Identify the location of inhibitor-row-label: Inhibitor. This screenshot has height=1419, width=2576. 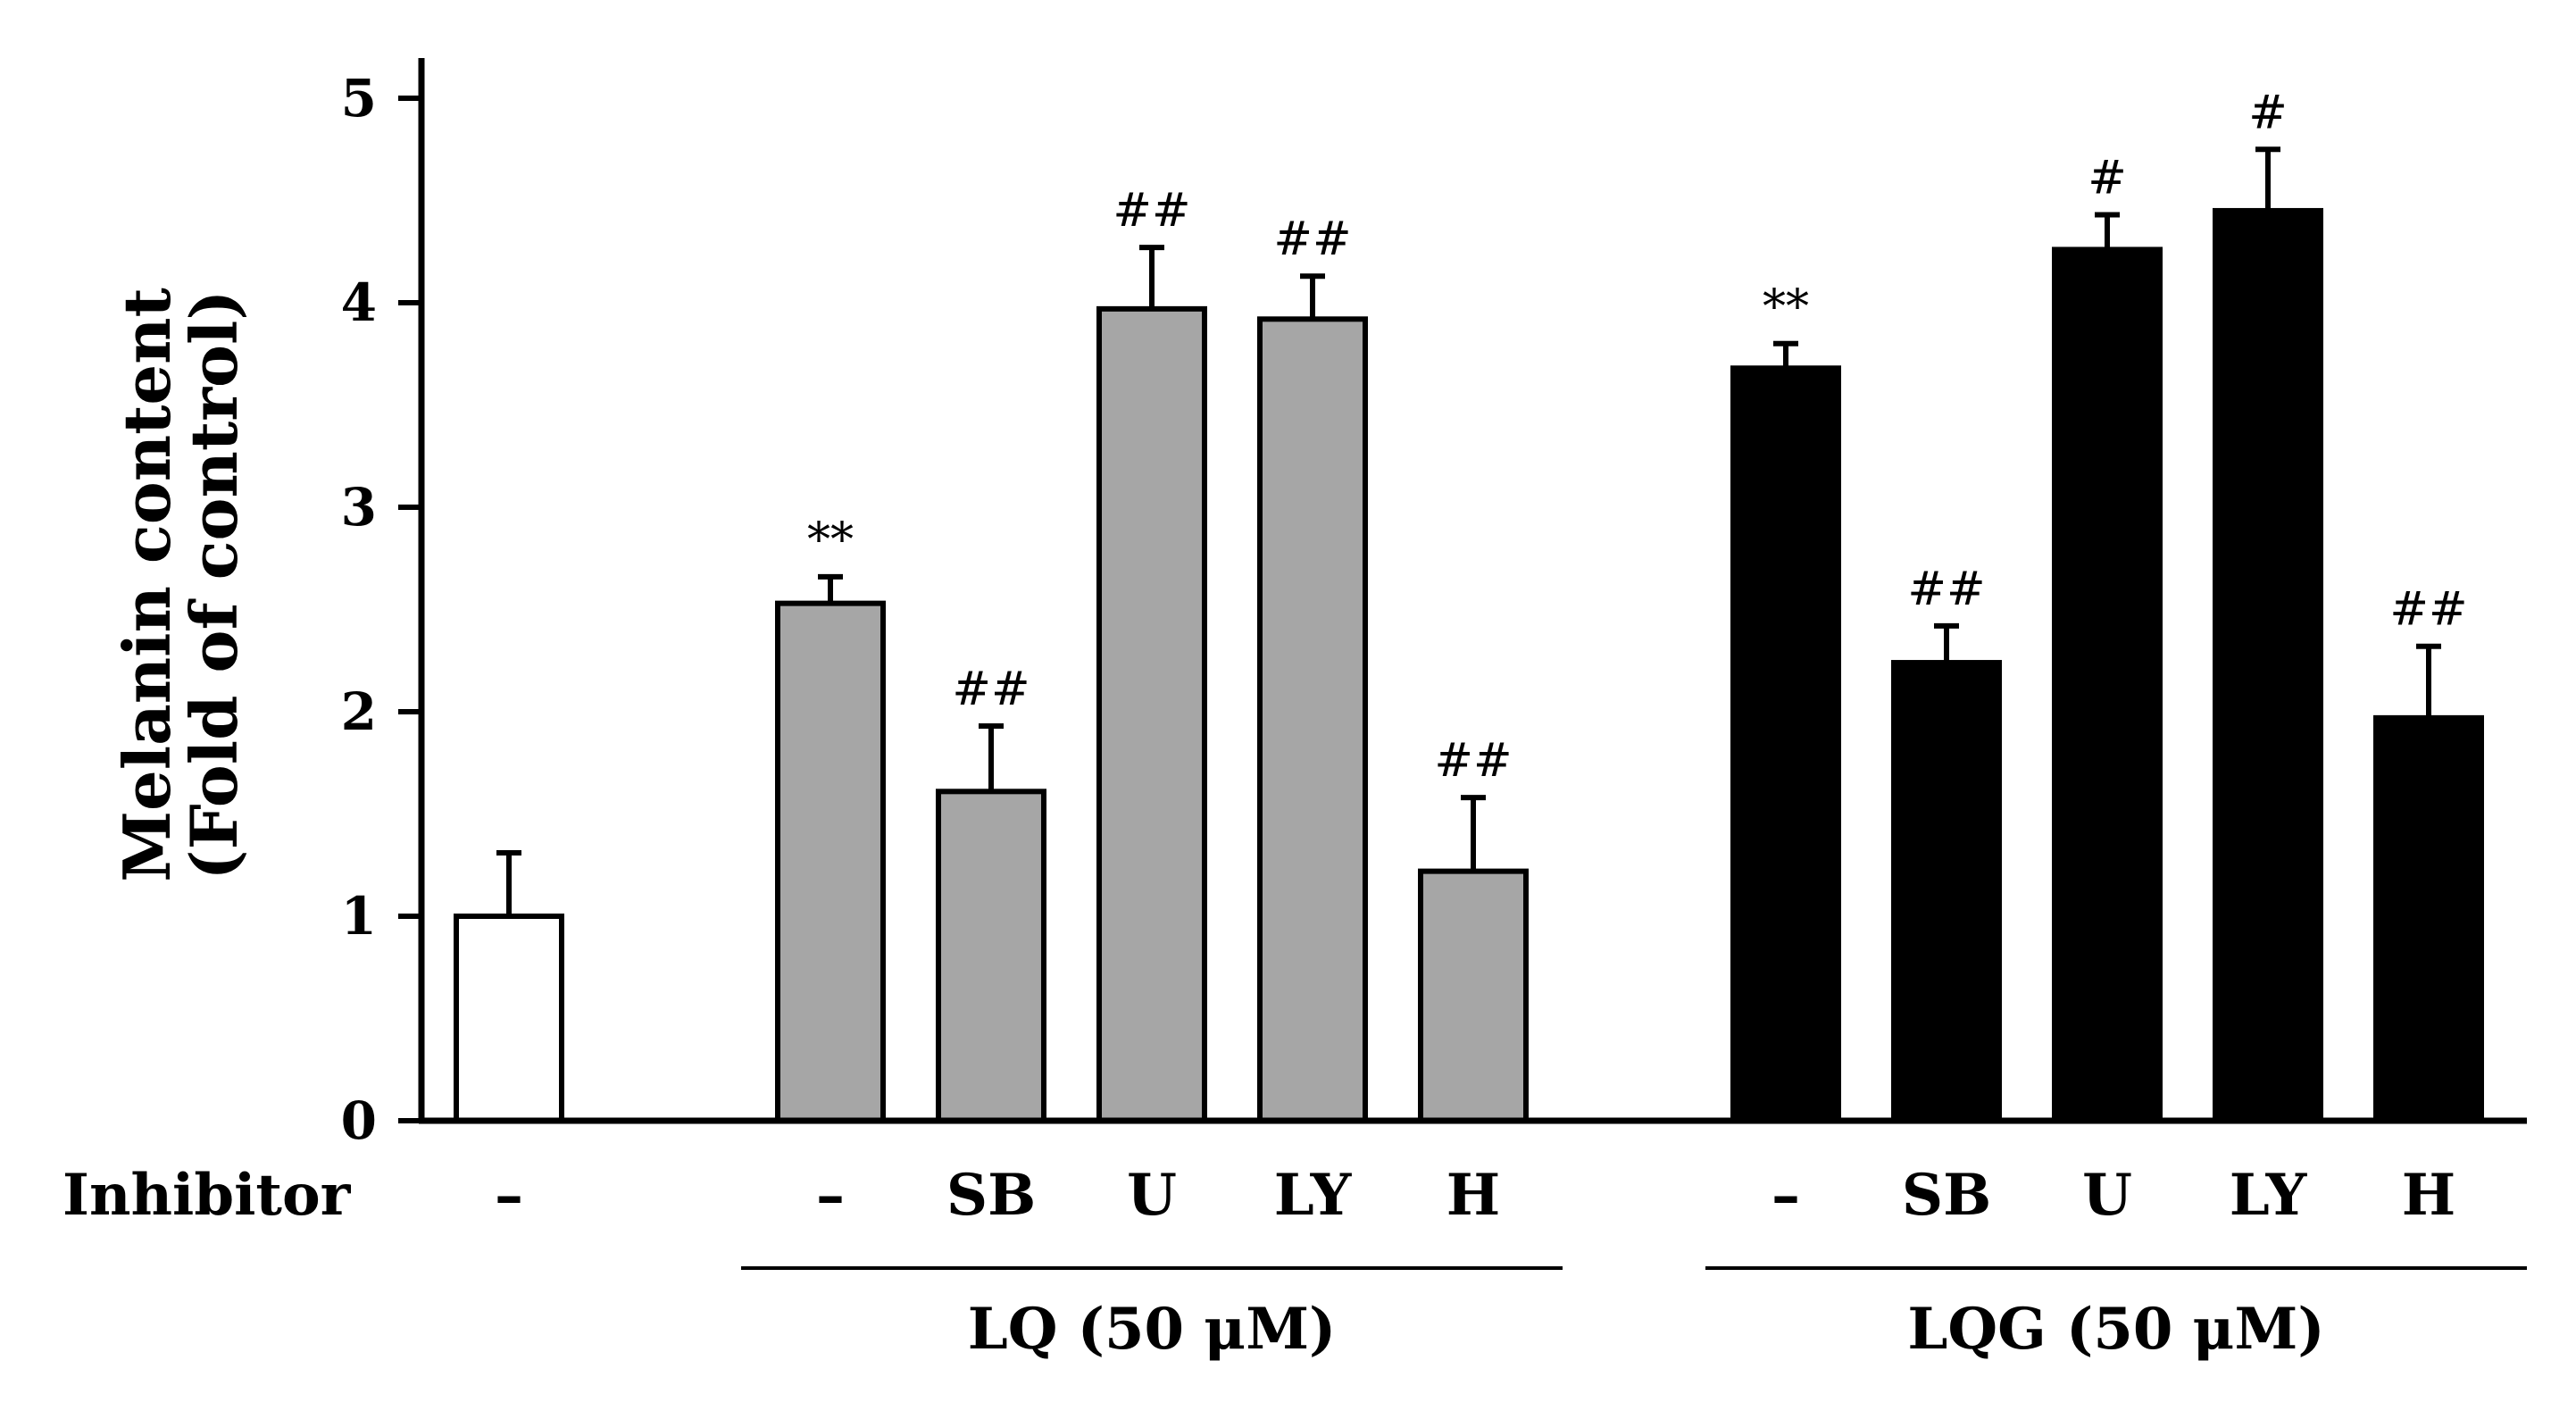
(207, 1195).